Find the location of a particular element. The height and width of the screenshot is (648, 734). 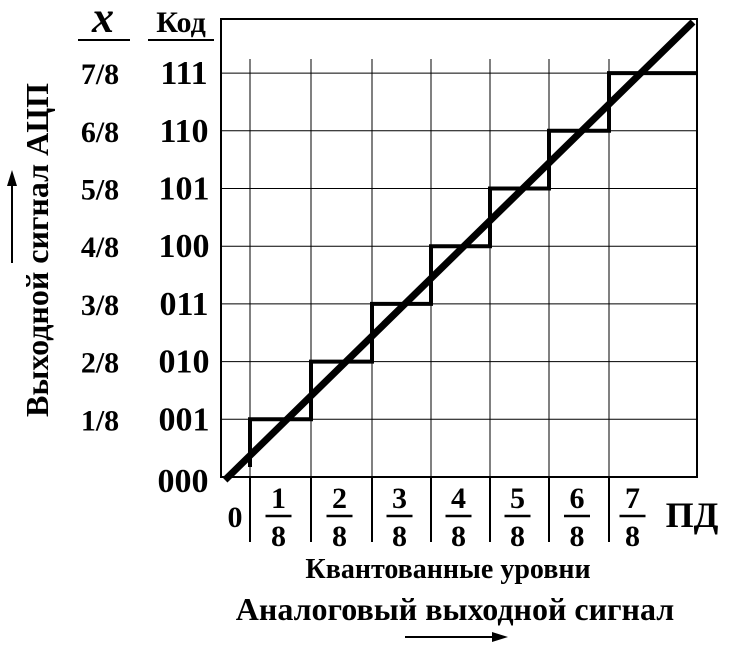

x-end-label: ПД is located at coordinates (692, 515).